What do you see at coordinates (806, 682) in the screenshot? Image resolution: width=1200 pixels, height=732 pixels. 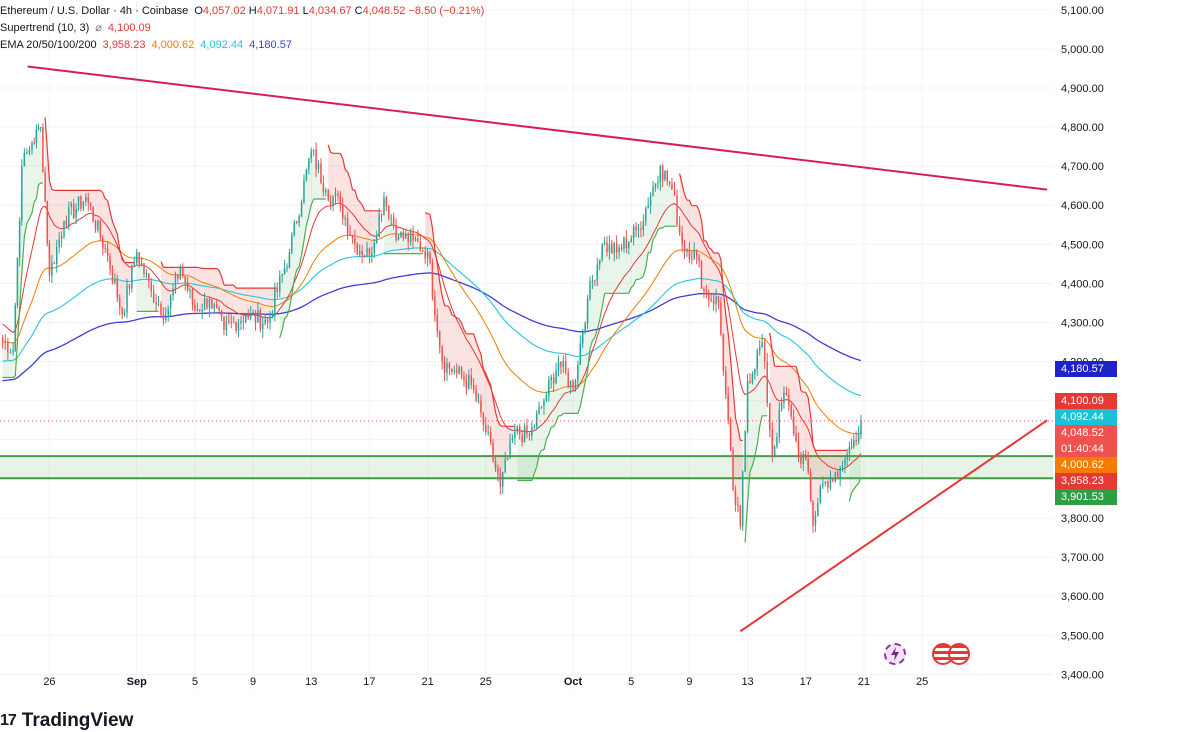 I see `time-tick-label: 17` at bounding box center [806, 682].